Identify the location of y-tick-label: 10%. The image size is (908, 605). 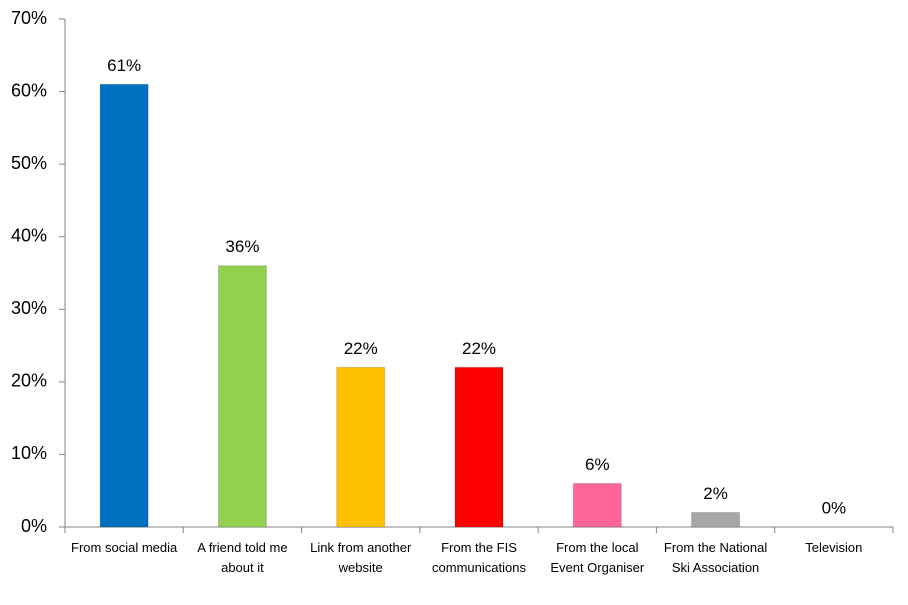
(29, 453).